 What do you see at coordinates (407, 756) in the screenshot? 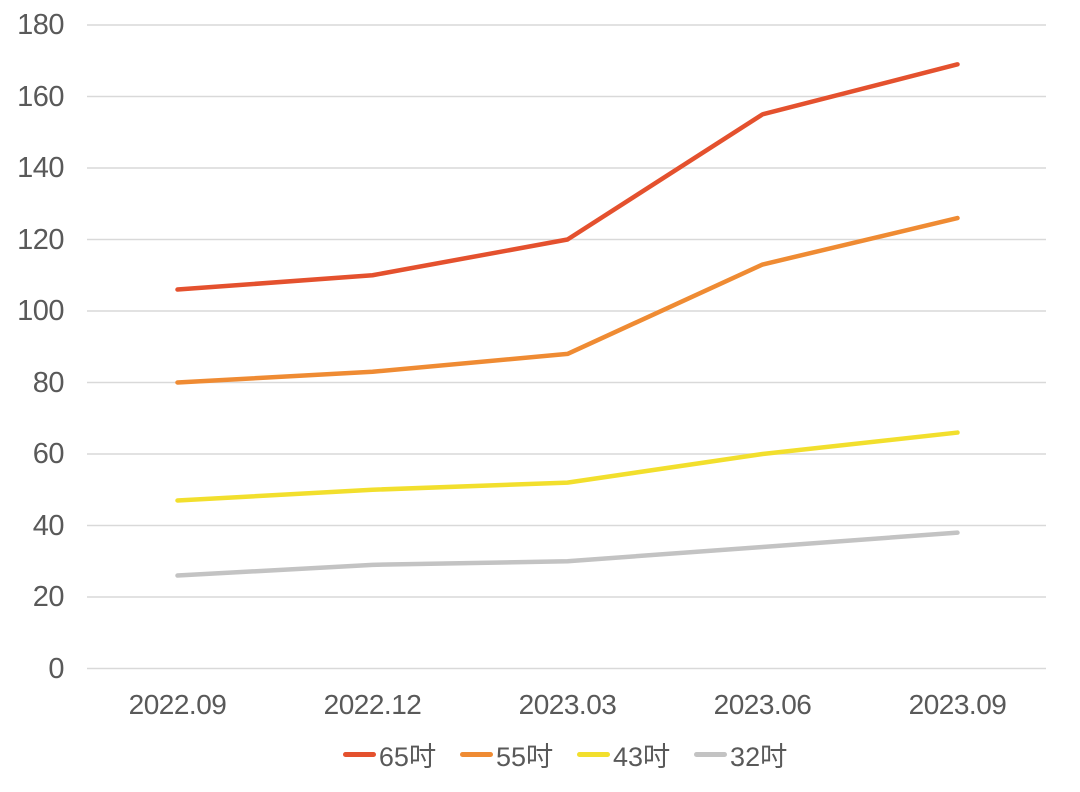
I see `legend-label: 65吋` at bounding box center [407, 756].